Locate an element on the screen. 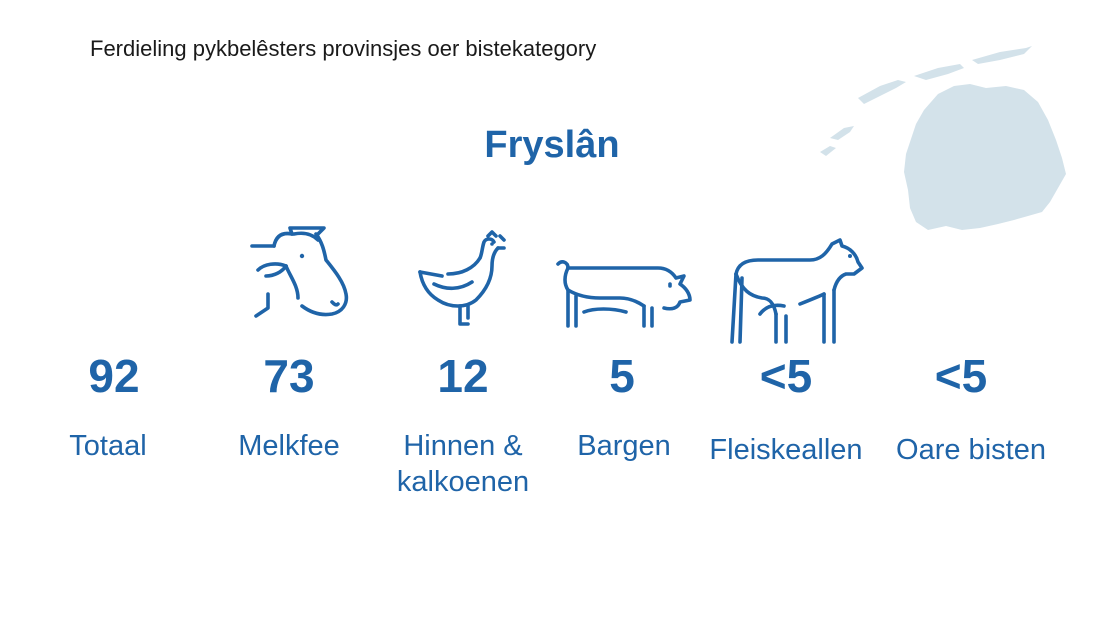 The height and width of the screenshot is (620, 1104). cow-head-icon is located at coordinates (300, 272).